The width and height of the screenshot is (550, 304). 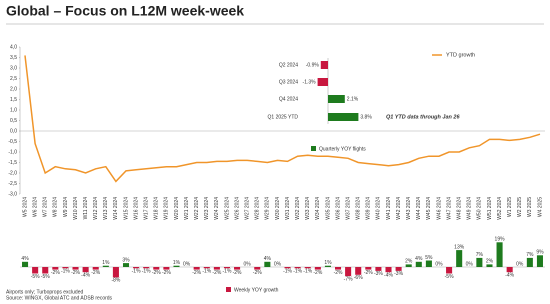 I want to click on bar-value-label: -4%, so click(x=85, y=276).